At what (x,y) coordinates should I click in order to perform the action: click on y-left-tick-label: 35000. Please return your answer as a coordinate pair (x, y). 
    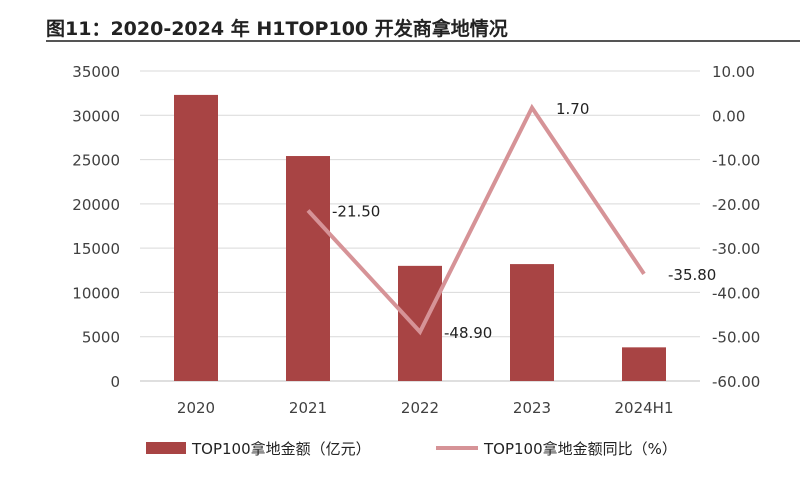
    Looking at the image, I should click on (96, 72).